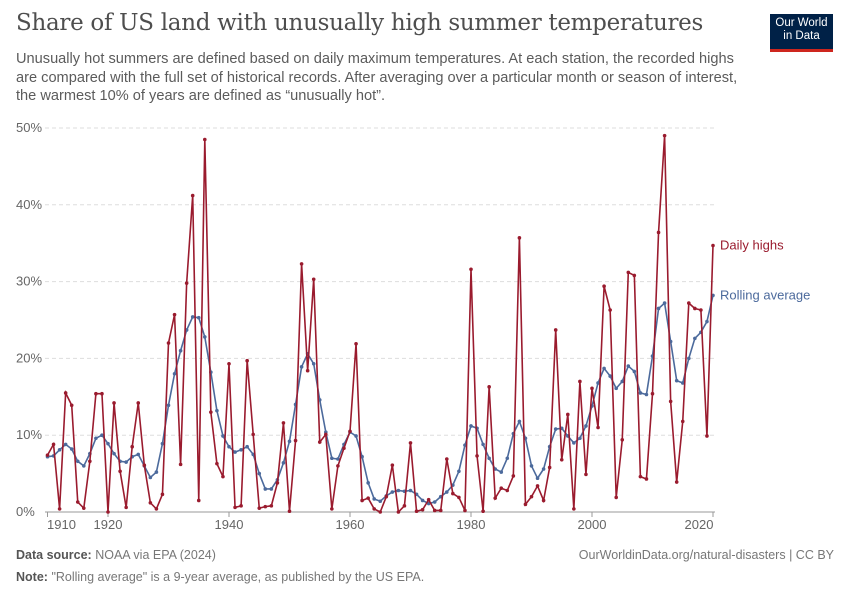 Image resolution: width=850 pixels, height=600 pixels. Describe the element at coordinates (61, 524) in the screenshot. I see `x-tick-label: 1910` at that location.